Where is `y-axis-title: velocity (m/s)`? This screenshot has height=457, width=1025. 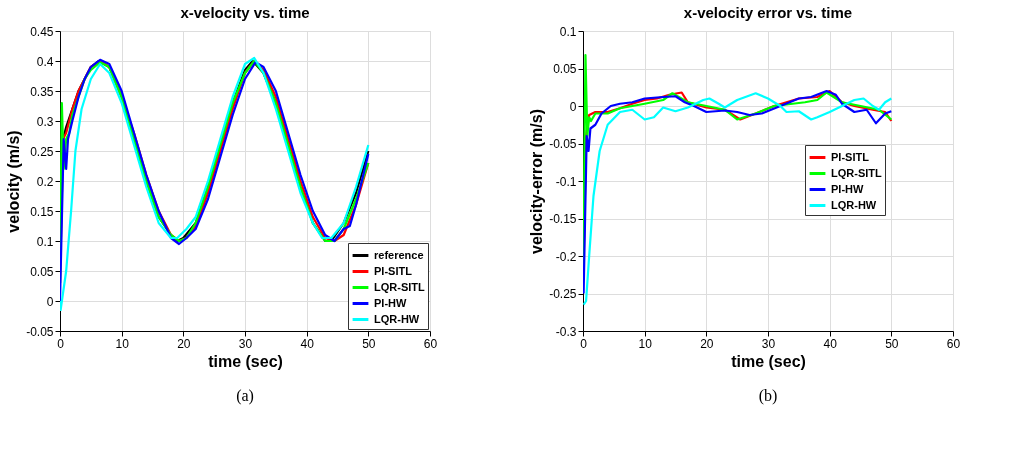 y-axis-title: velocity (m/s) is located at coordinates (14, 181).